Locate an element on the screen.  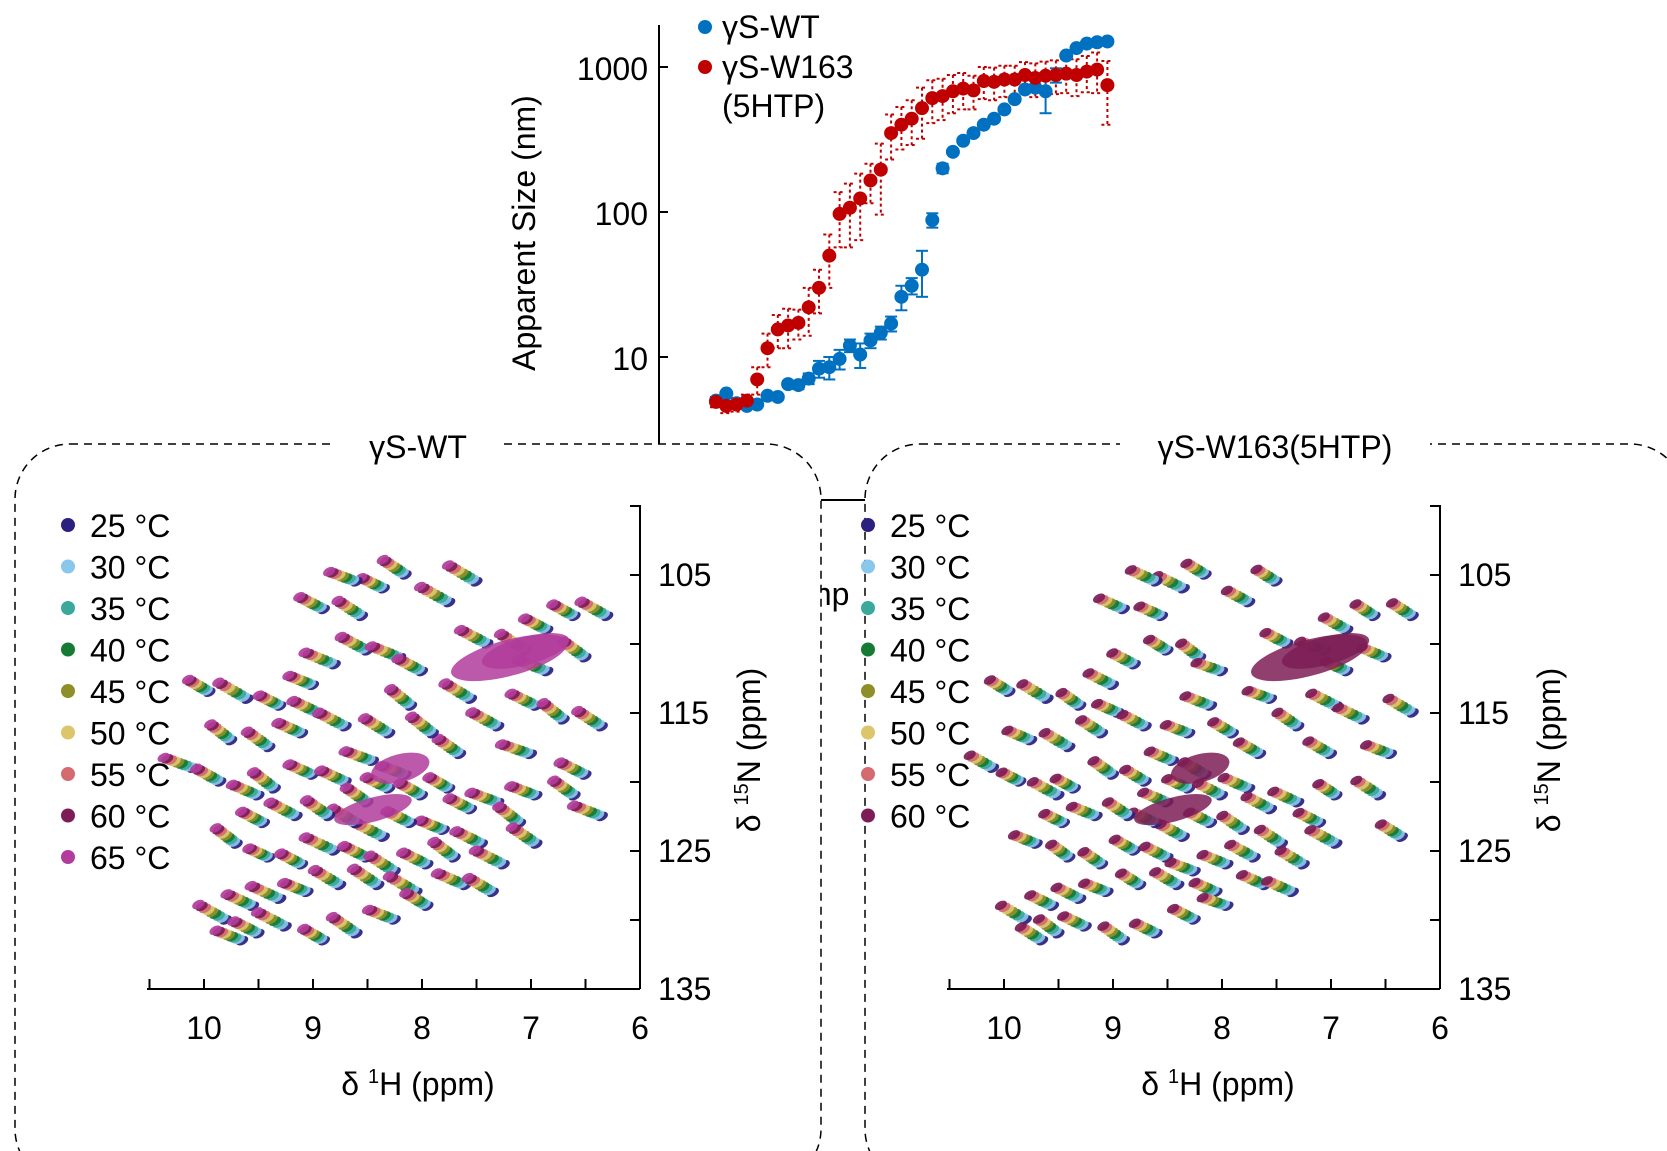
nmr-peaks is located at coordinates (385, 750).